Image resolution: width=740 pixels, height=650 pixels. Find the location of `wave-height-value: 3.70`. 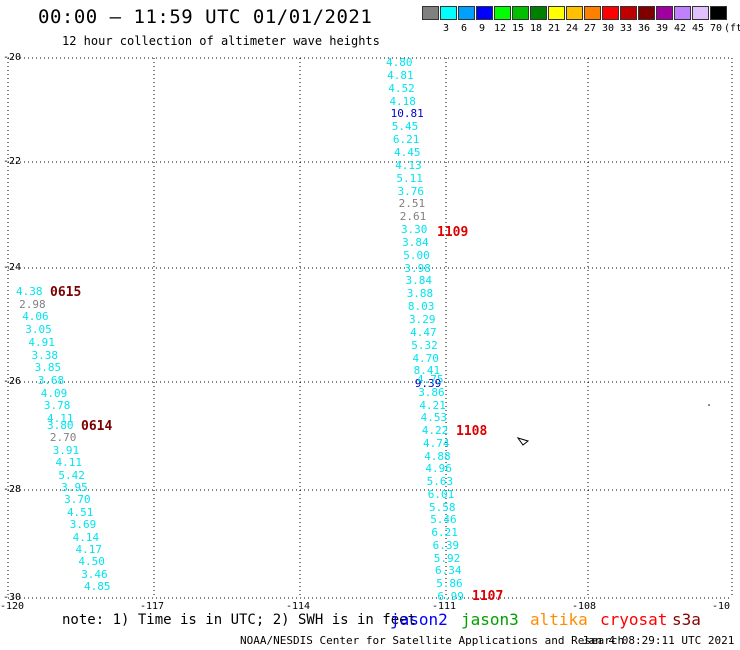

wave-height-value: 3.70 is located at coordinates (77, 500).